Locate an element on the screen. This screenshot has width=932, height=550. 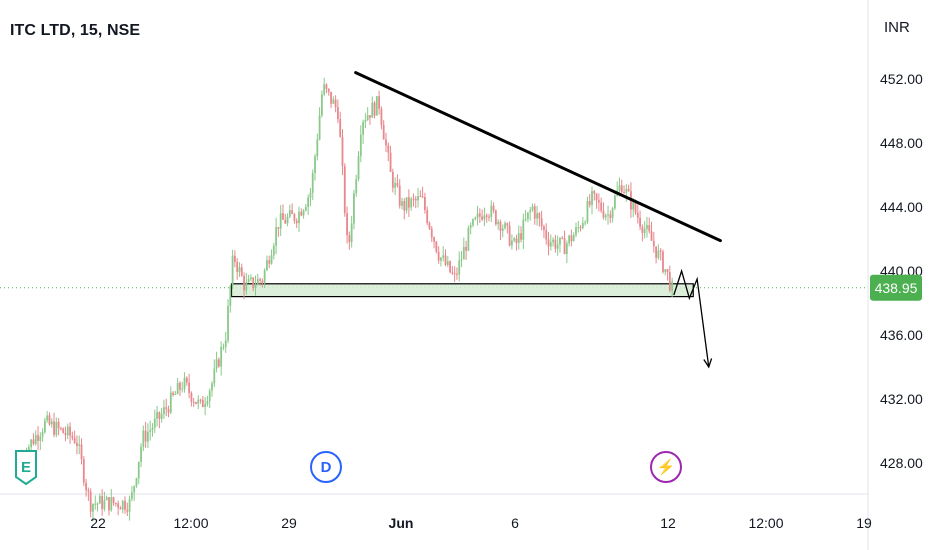
projection-path is located at coordinates (691, 318).